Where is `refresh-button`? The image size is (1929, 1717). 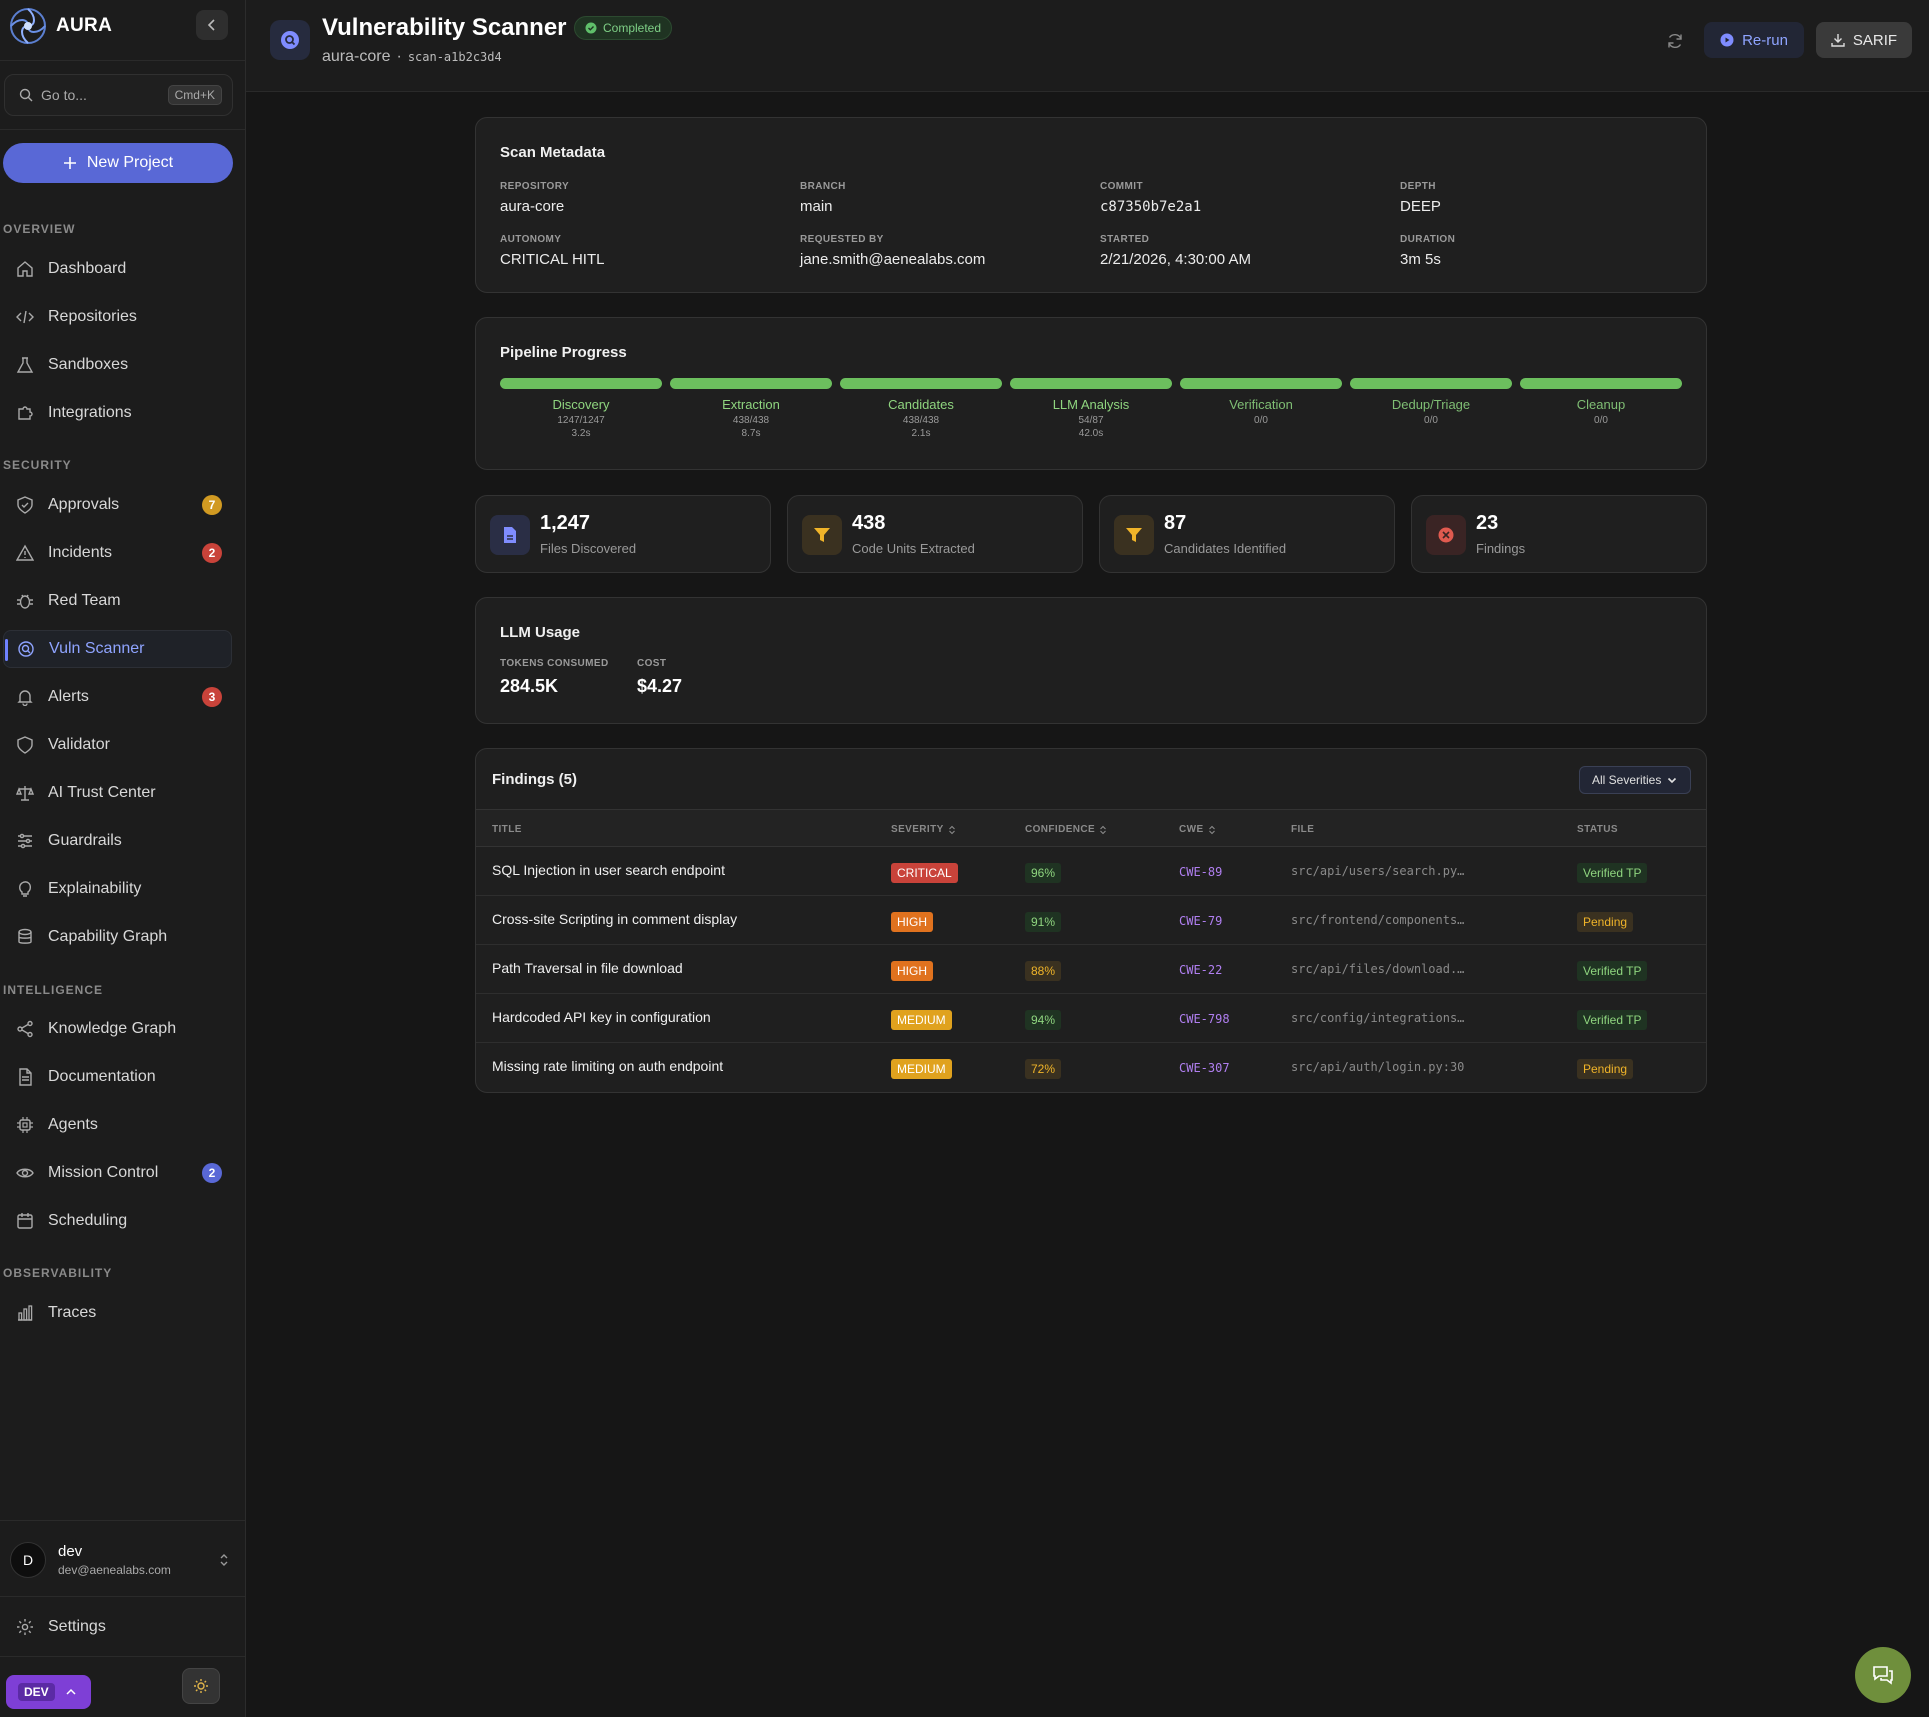
refresh-button is located at coordinates (1675, 41).